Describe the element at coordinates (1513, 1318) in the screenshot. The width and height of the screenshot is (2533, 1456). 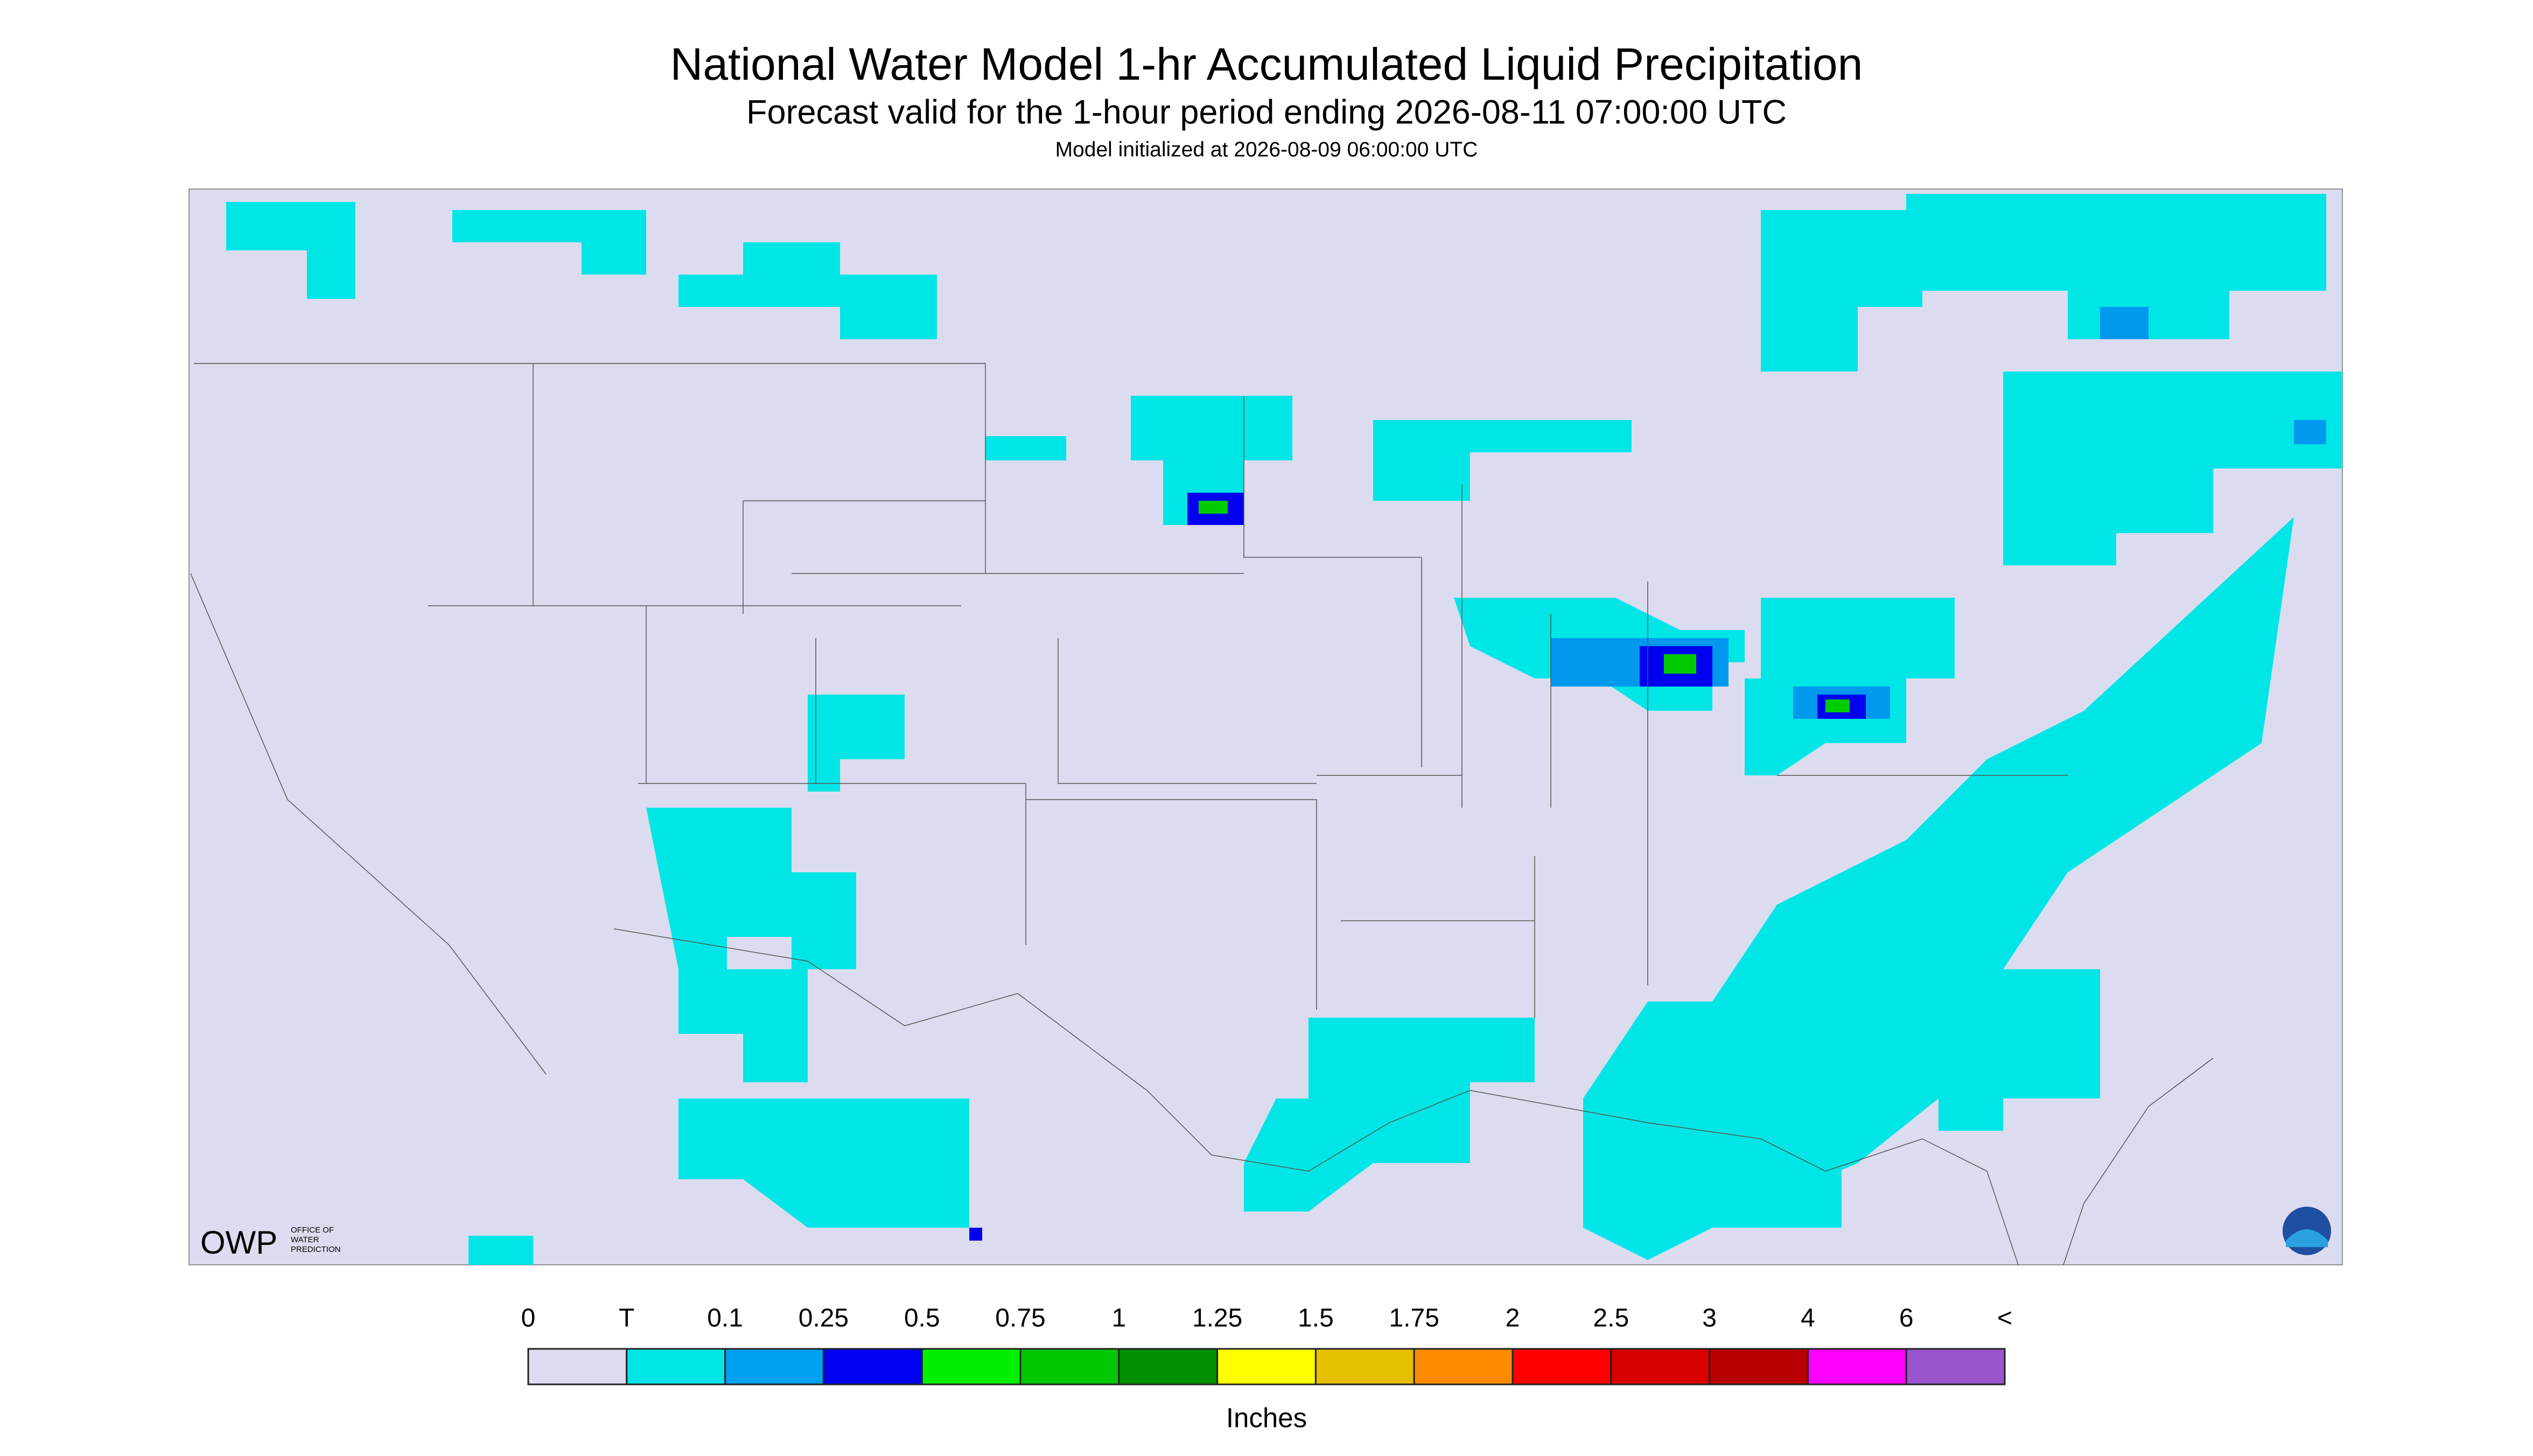
I see `legend-label: 2` at that location.